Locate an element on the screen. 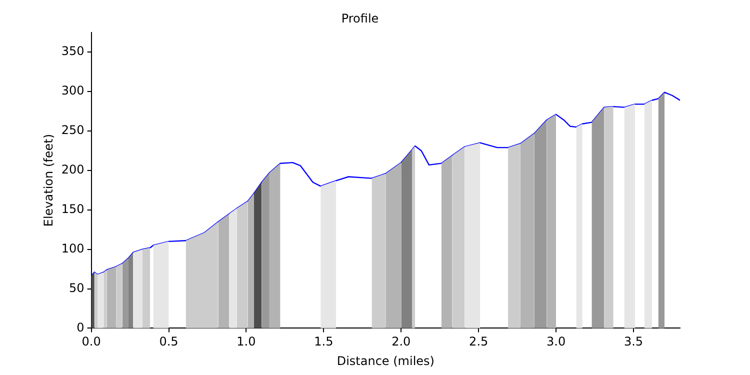  y-tick-label: 100 is located at coordinates (72, 248).